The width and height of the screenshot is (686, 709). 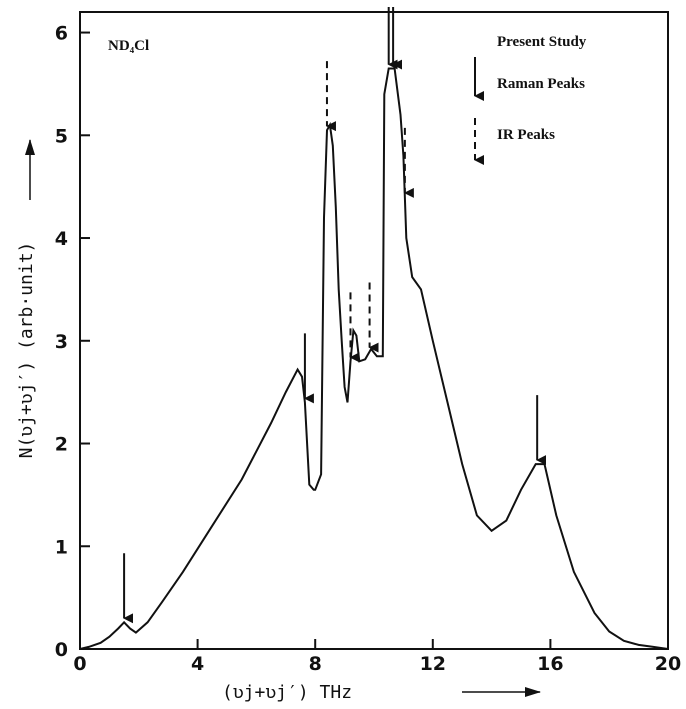 What do you see at coordinates (433, 664) in the screenshot?
I see `x-tick-label: 12` at bounding box center [433, 664].